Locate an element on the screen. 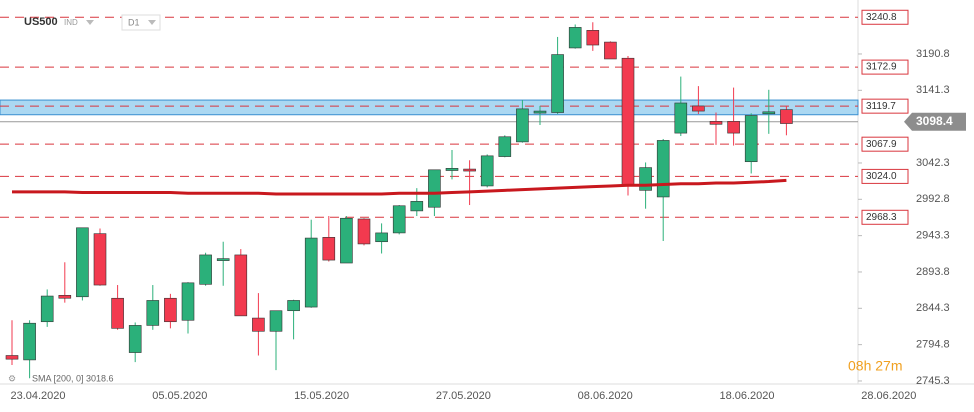  x-tick-label: 28.06.2020 is located at coordinates (888, 396).